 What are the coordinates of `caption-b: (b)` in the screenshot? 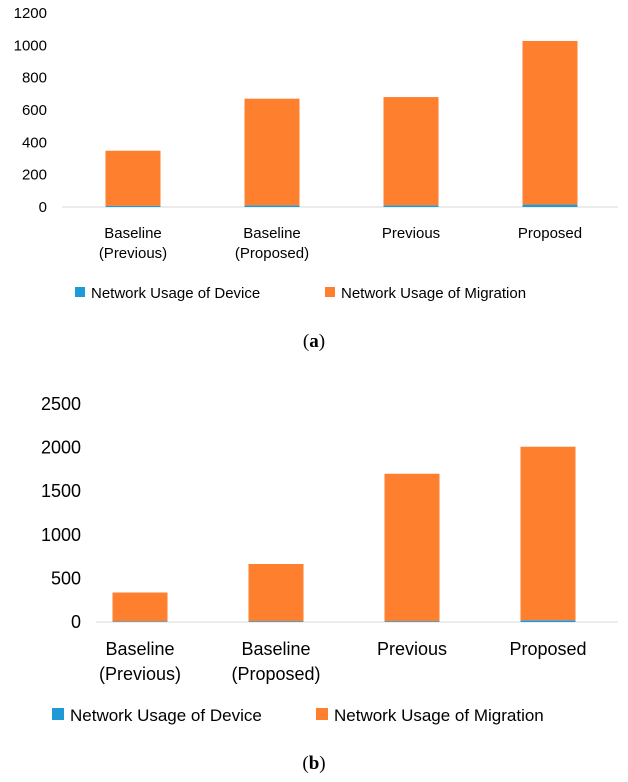 It's located at (314, 763).